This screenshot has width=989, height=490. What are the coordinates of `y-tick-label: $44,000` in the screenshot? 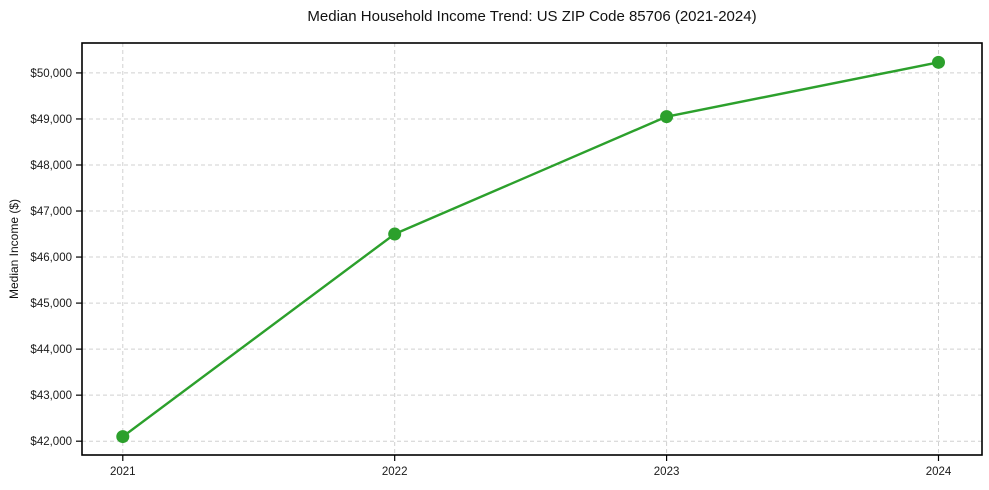 It's located at (51, 350).